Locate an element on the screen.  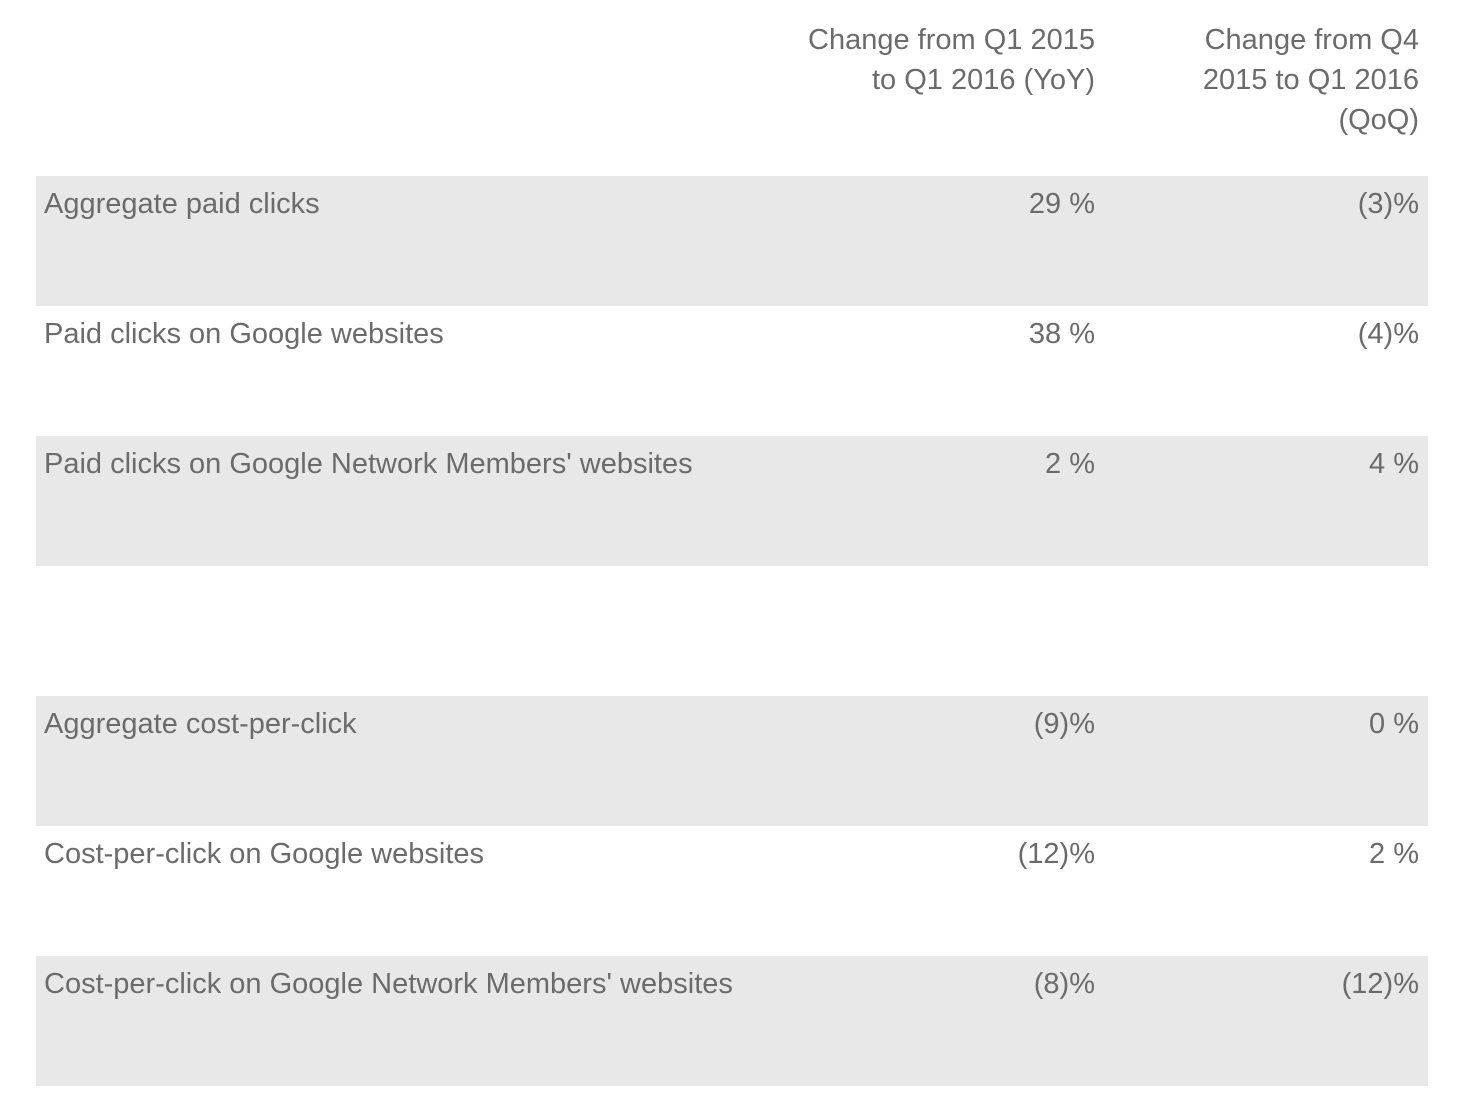
row-yoy-value: (8)% is located at coordinates (1064, 984).